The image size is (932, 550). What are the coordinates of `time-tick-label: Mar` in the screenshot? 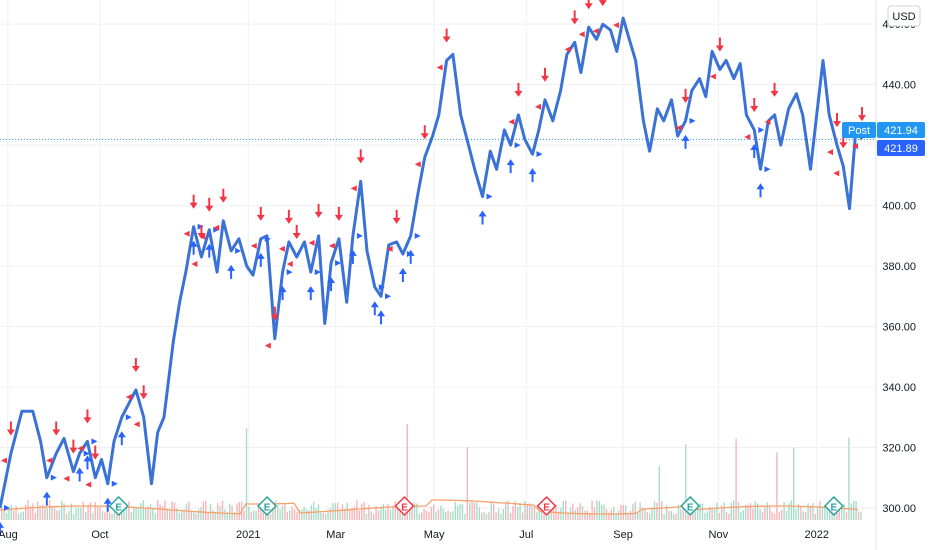 It's located at (335, 535).